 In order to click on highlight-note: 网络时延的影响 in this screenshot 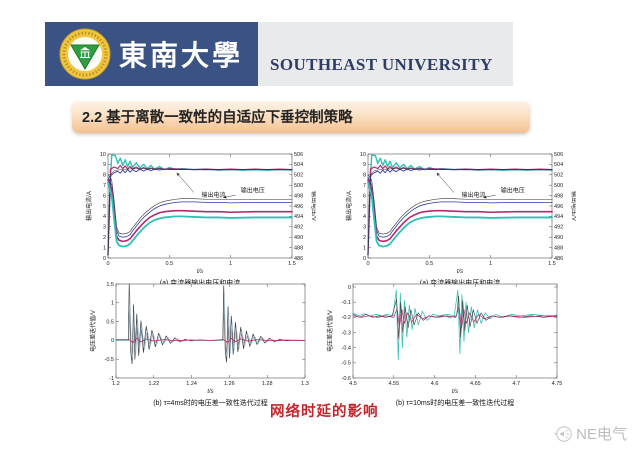, I will do `click(324, 412)`.